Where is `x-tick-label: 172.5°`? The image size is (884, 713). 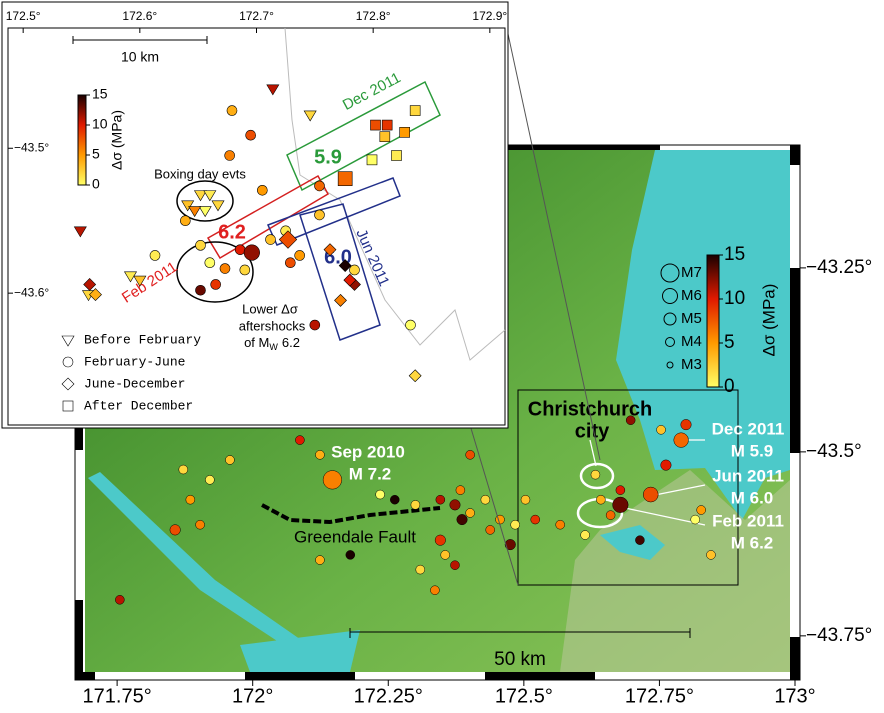 x-tick-label: 172.5° is located at coordinates (23, 16).